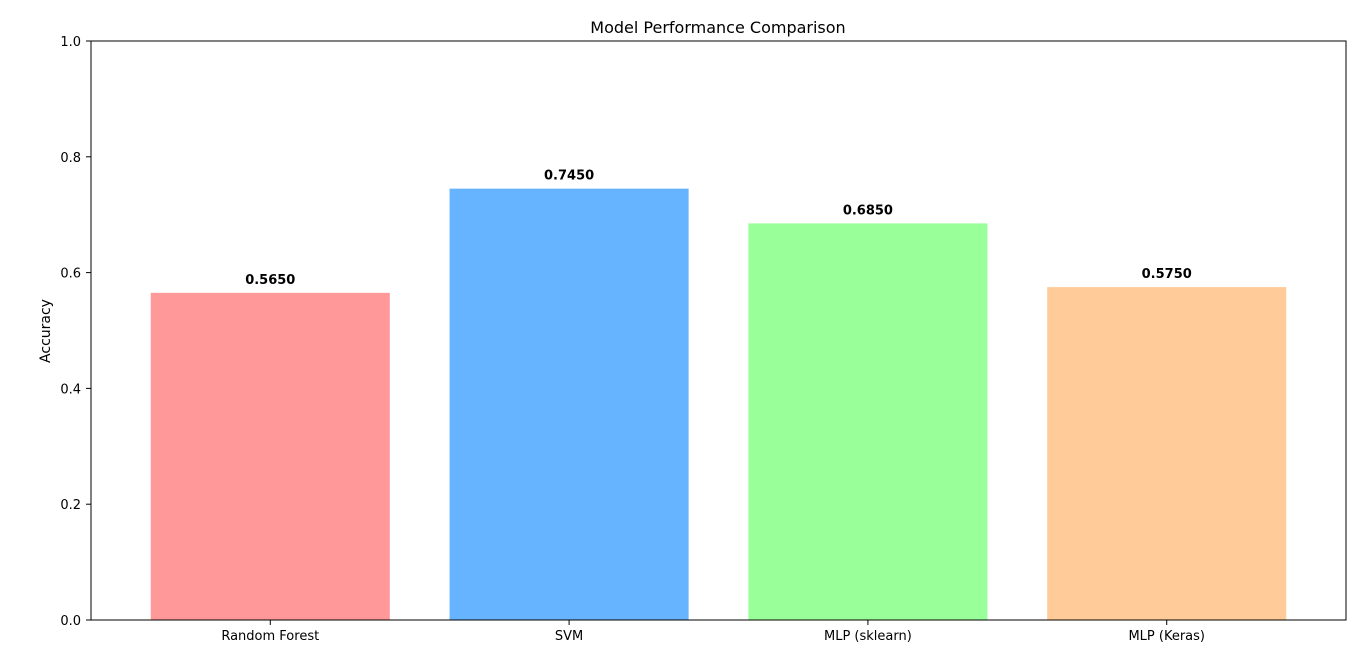  Describe the element at coordinates (868, 421) in the screenshot. I see `bar-mlp-sklearn` at that location.